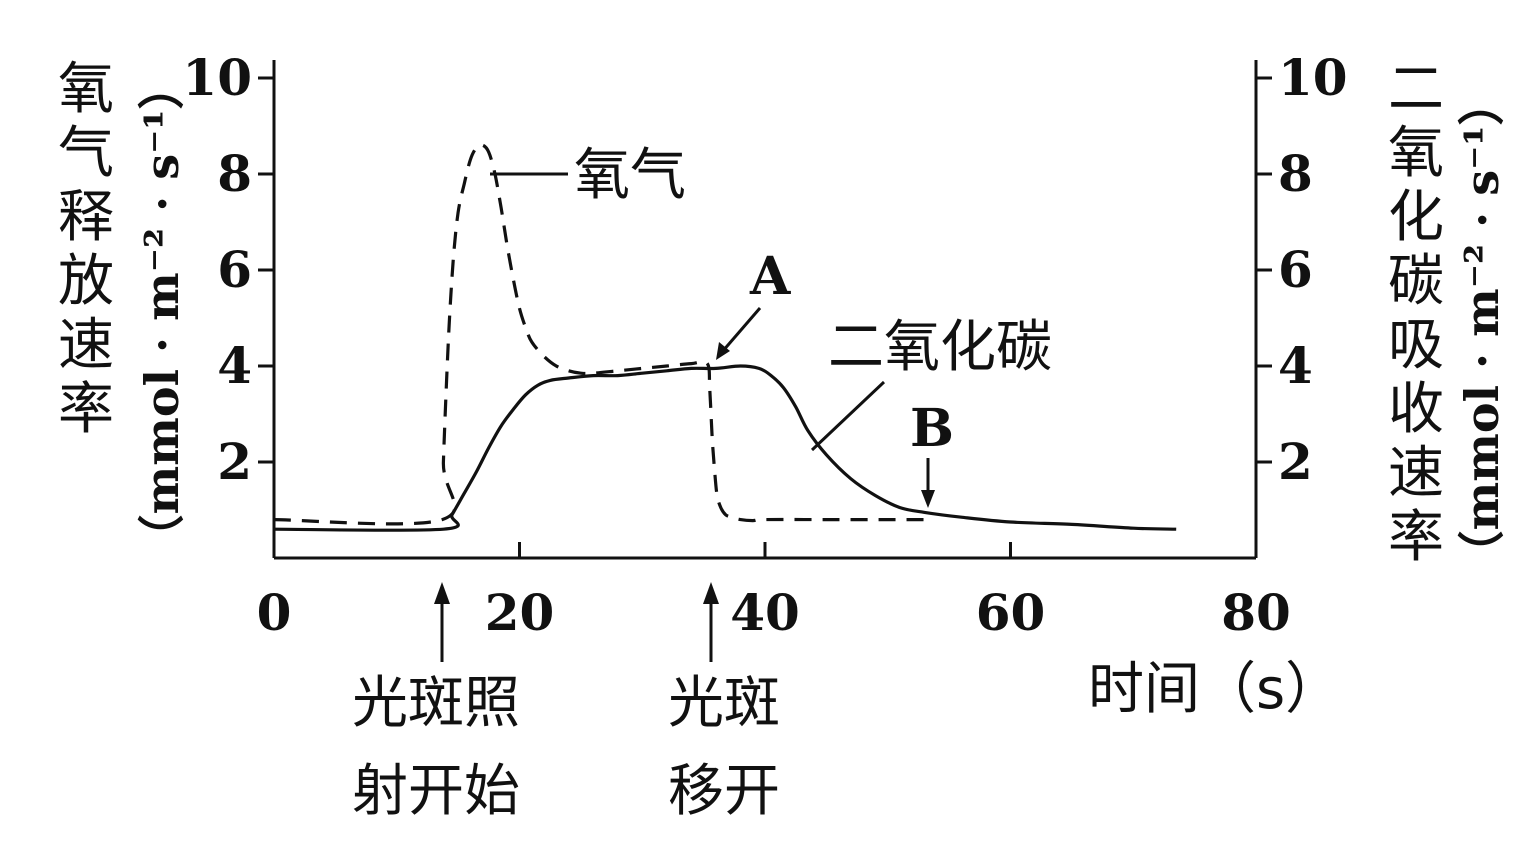 The height and width of the screenshot is (850, 1540). What do you see at coordinates (928, 499) in the screenshot?
I see `point-b-arrowhead` at bounding box center [928, 499].